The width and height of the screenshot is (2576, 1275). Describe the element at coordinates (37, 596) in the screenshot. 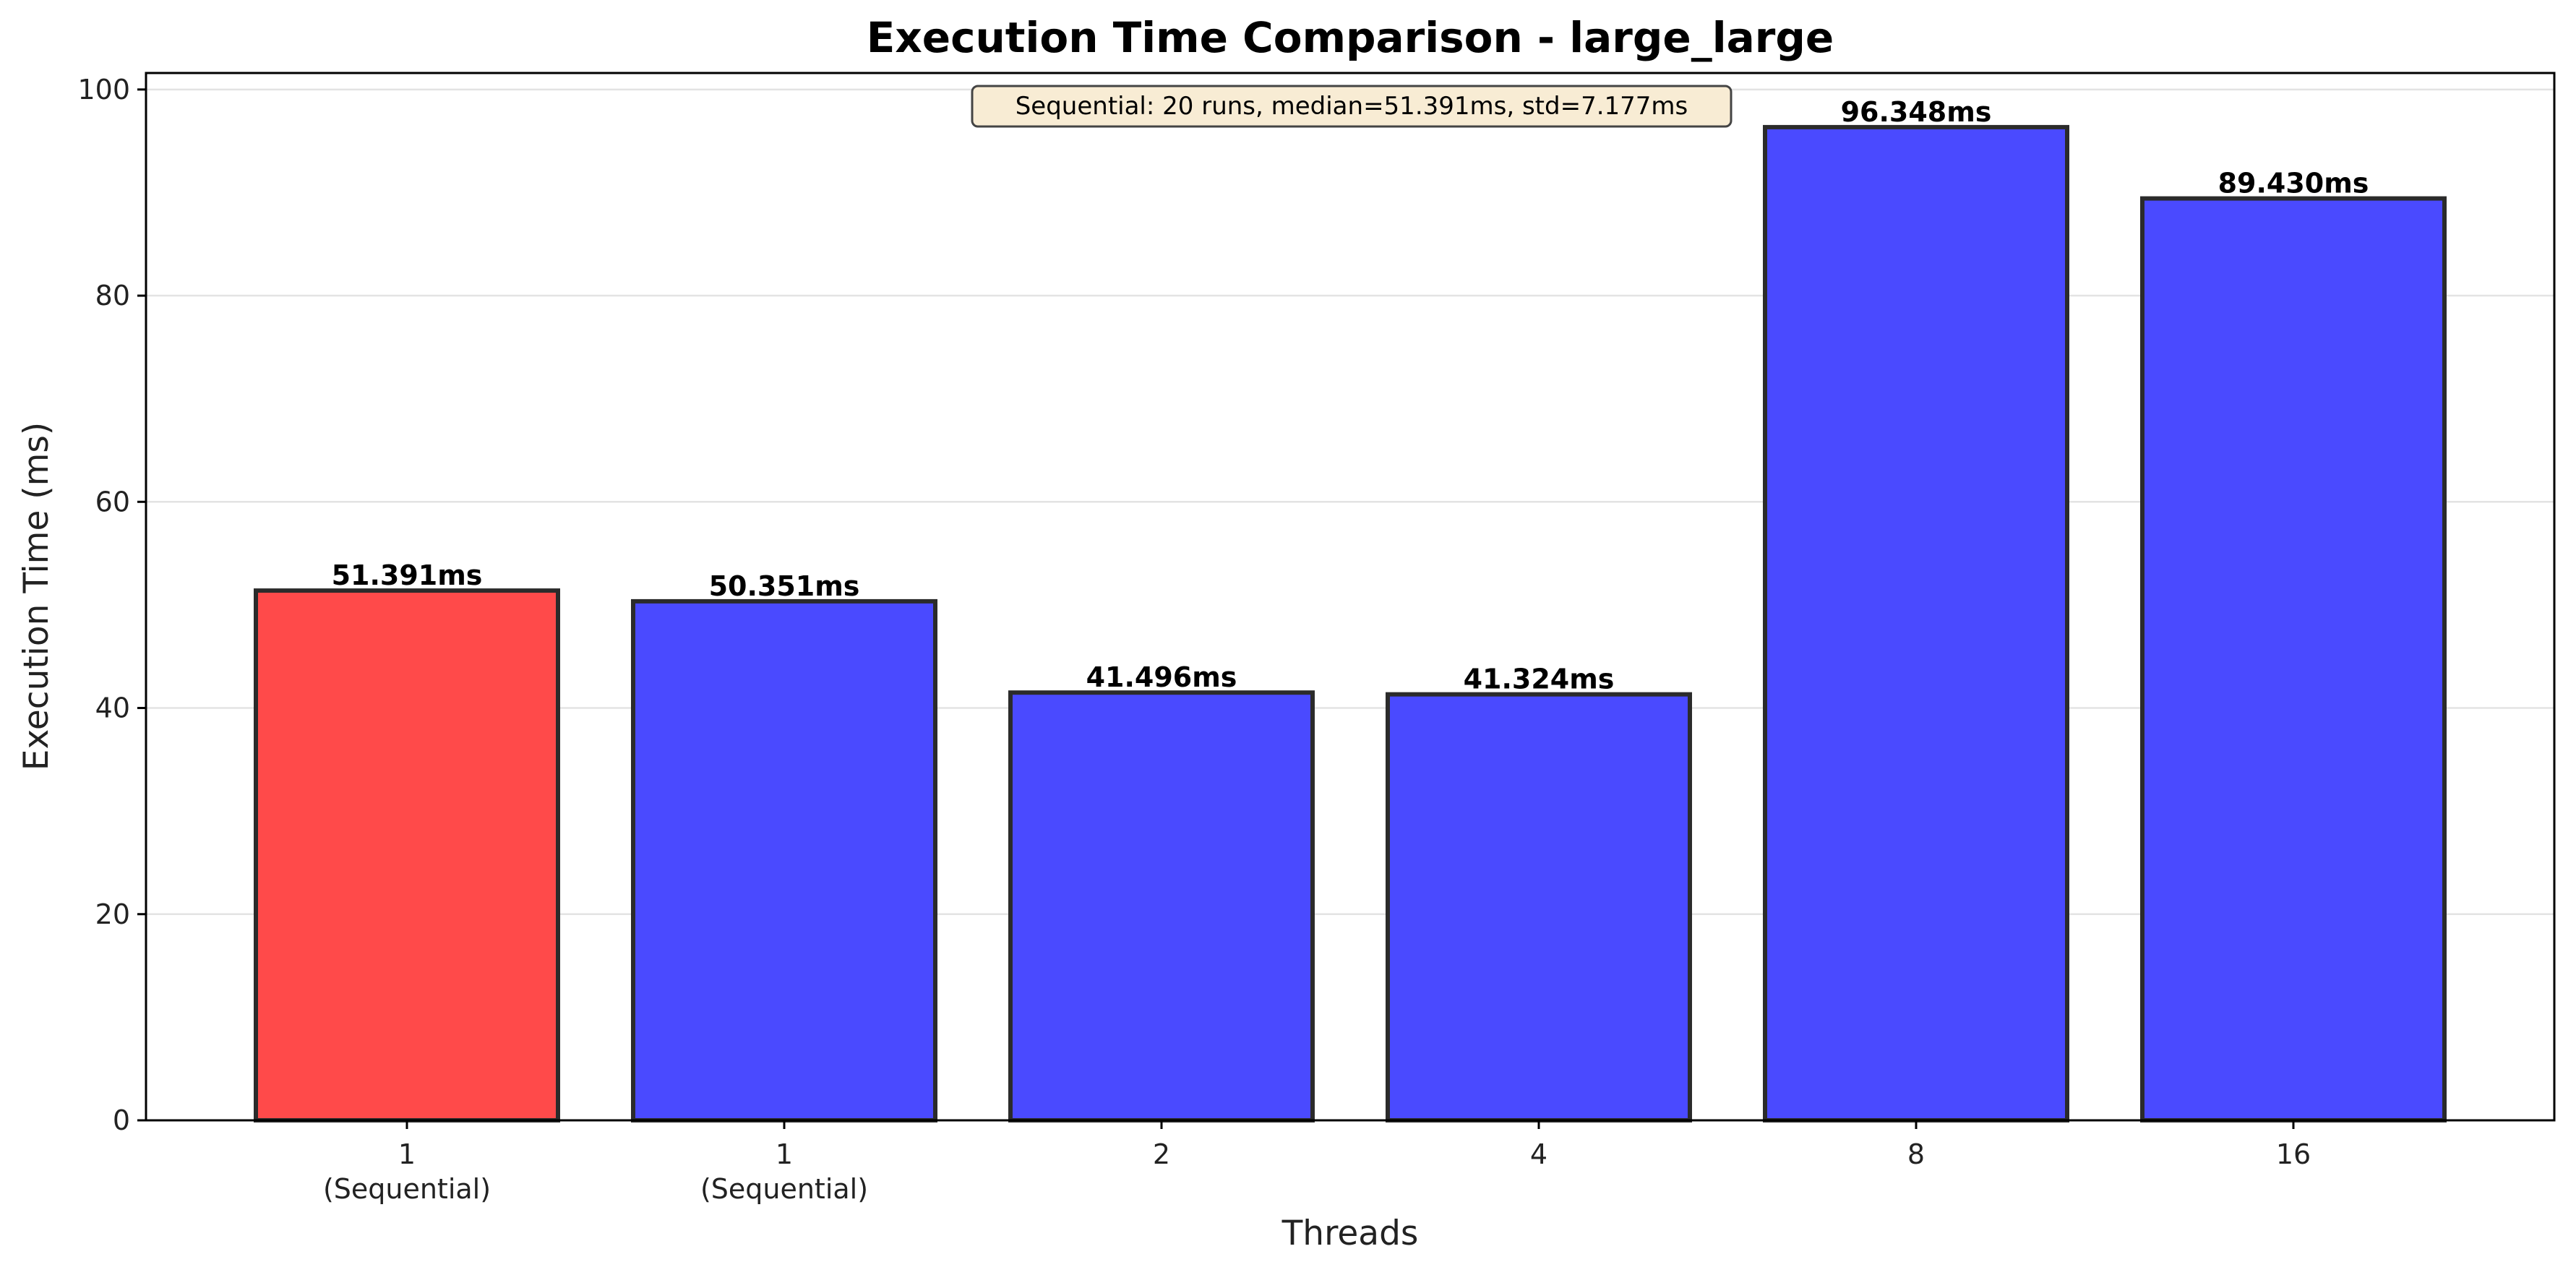

I see `y-axis-label: Execution Time (ms)` at that location.